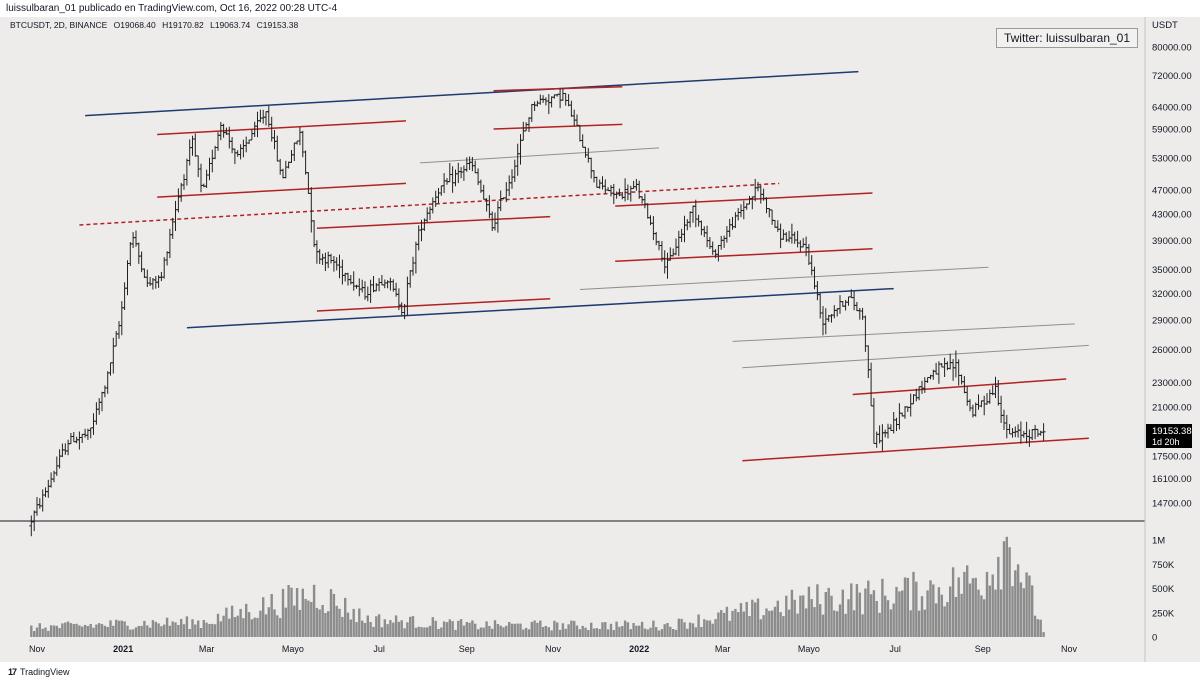 The image size is (1200, 682). I want to click on volume-bars, so click(537, 586).